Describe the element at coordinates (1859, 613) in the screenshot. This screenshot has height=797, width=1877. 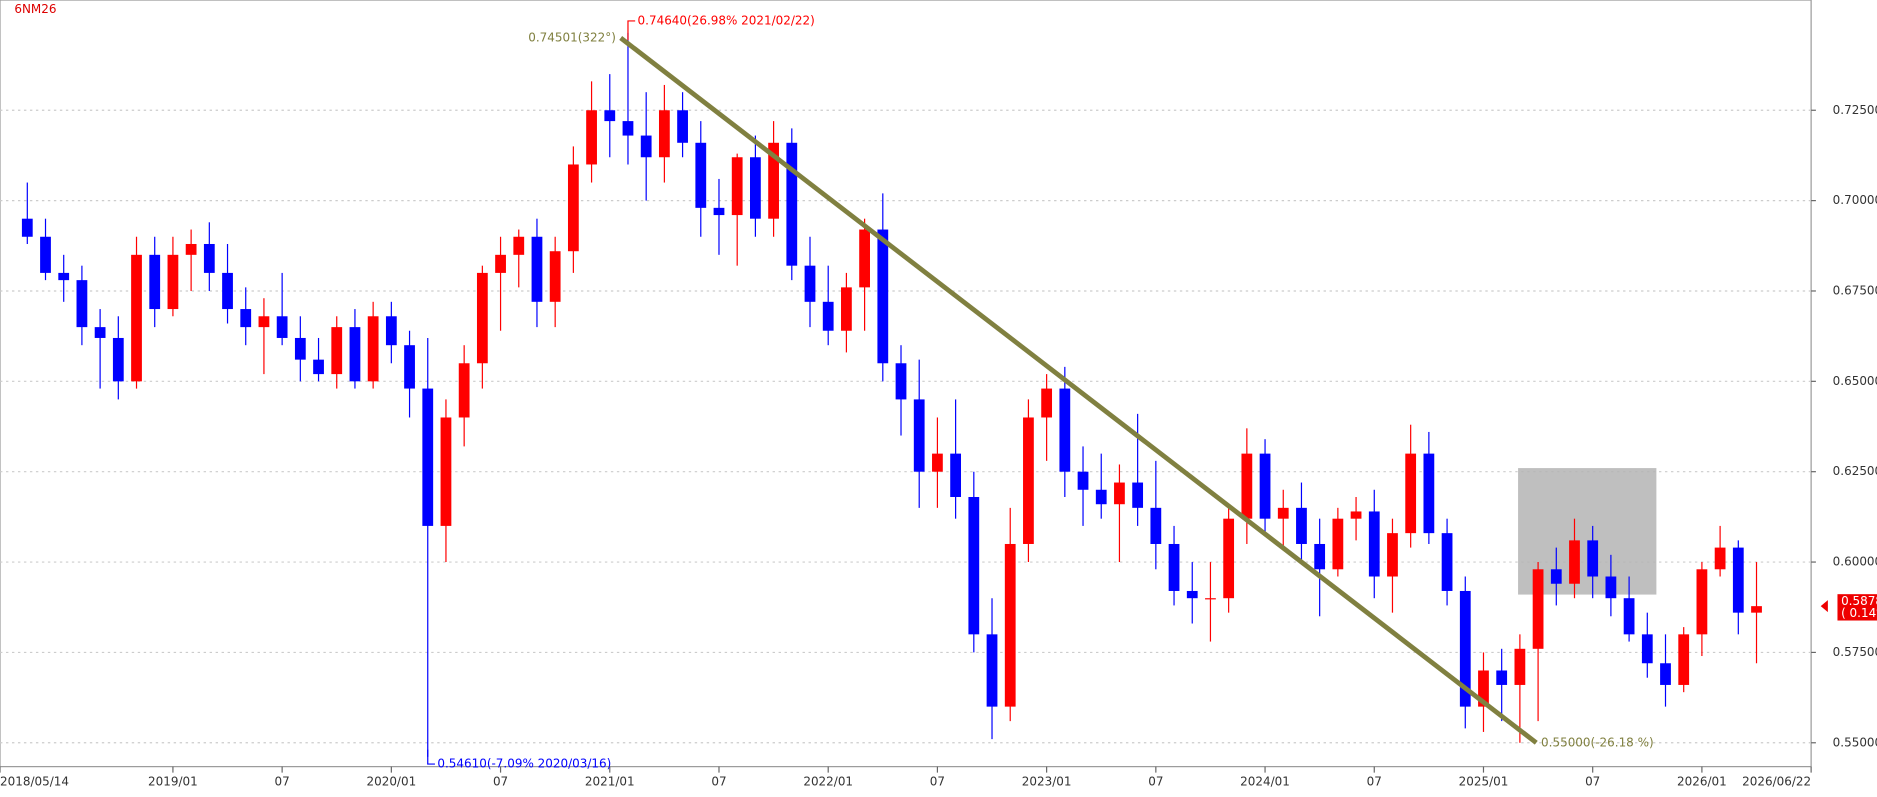
I see `last-change-label: ( 0.14%)` at that location.